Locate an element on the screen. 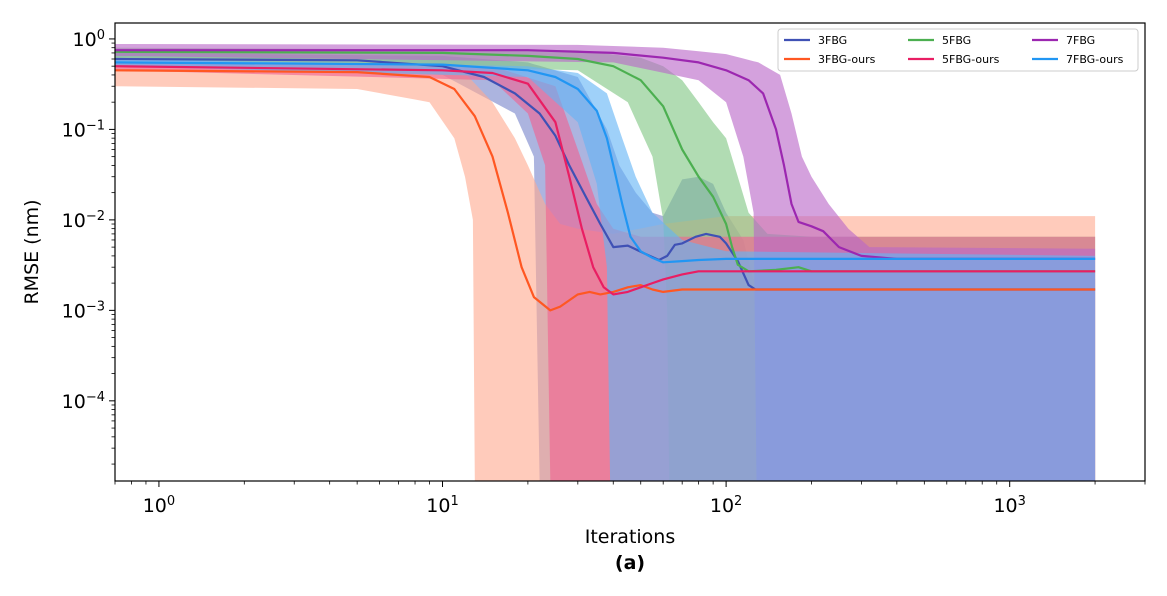 This screenshot has height=596, width=1167. legend-entry-label: 3FBG-ours is located at coordinates (847, 59).